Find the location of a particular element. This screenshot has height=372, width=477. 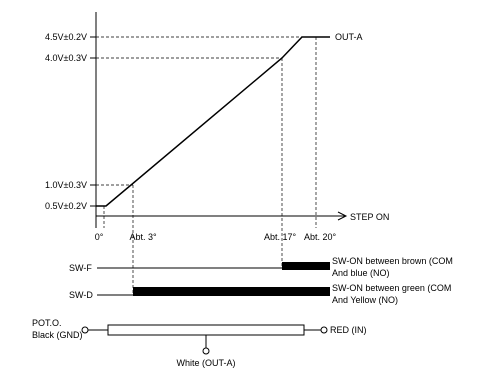

pot-resistor-body is located at coordinates (206, 330).